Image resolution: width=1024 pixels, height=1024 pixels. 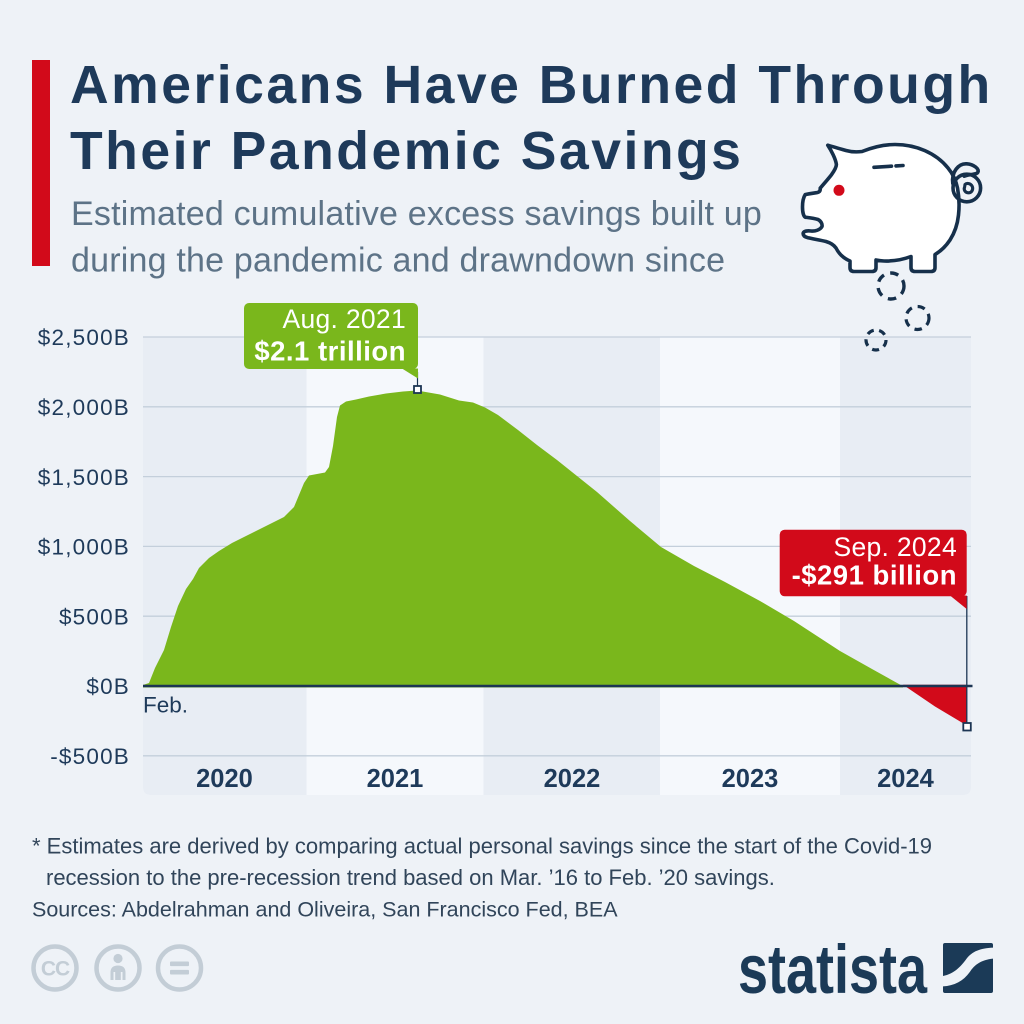 What do you see at coordinates (330, 350) in the screenshot?
I see `svg-text: $2.1 trillion` at bounding box center [330, 350].